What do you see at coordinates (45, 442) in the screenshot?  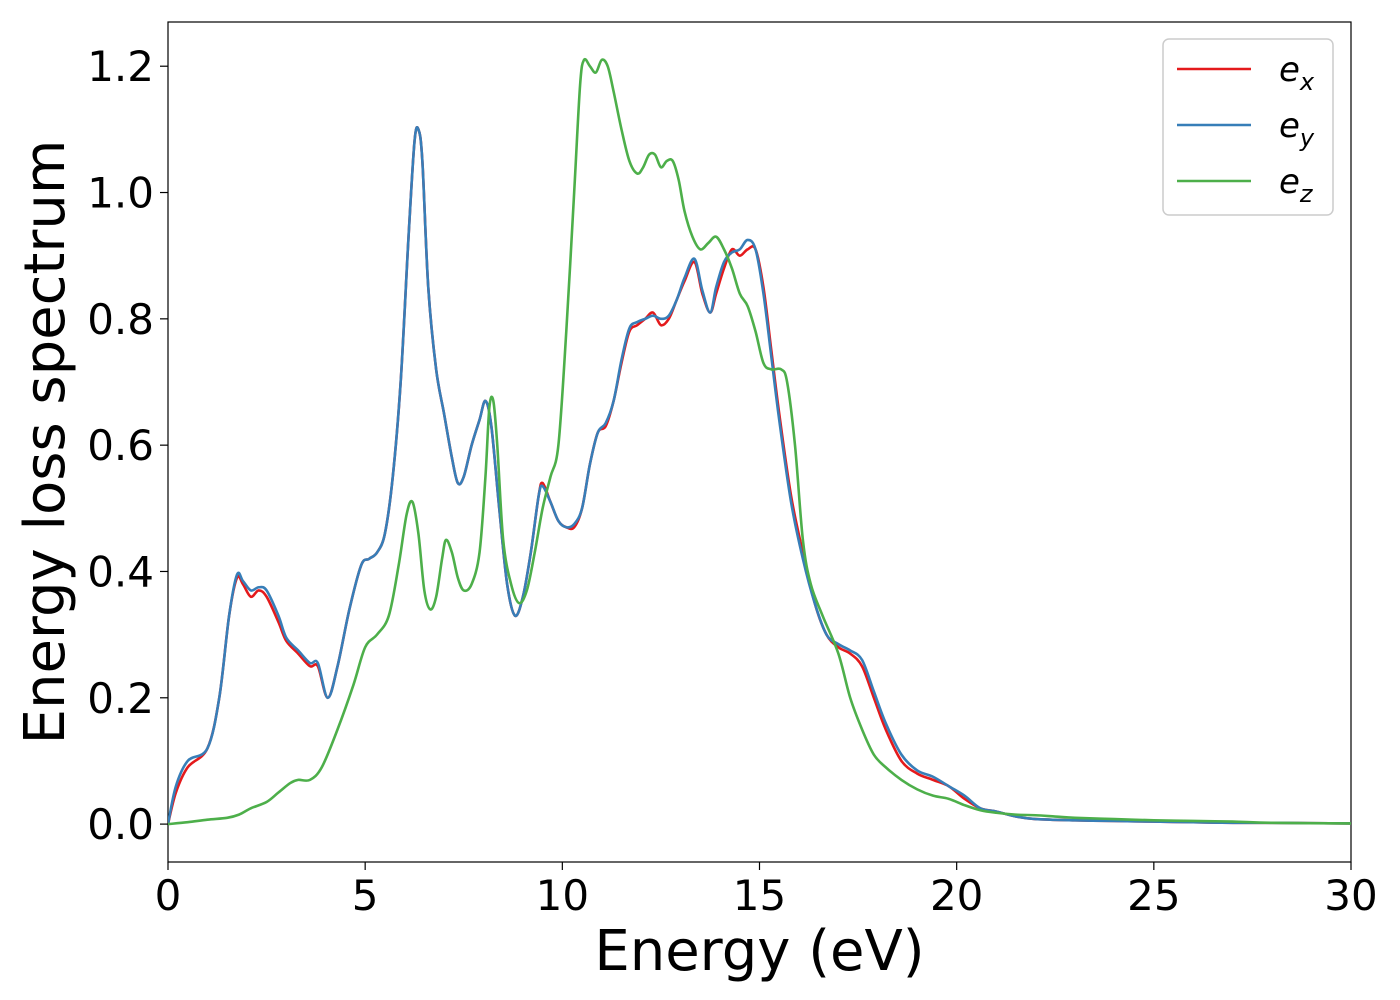 I see `y-axis-label: Energy loss spectrum` at bounding box center [45, 442].